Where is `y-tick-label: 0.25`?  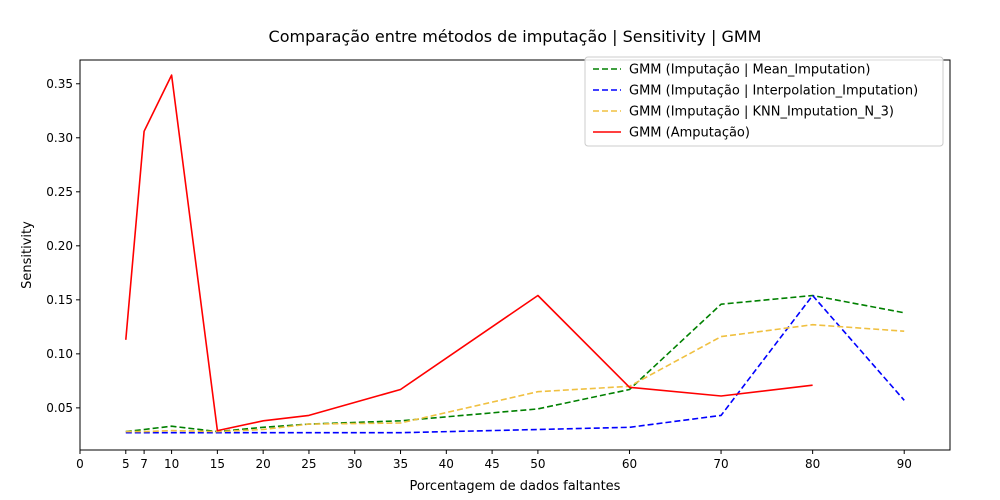
y-tick-label: 0.25 is located at coordinates (59, 192).